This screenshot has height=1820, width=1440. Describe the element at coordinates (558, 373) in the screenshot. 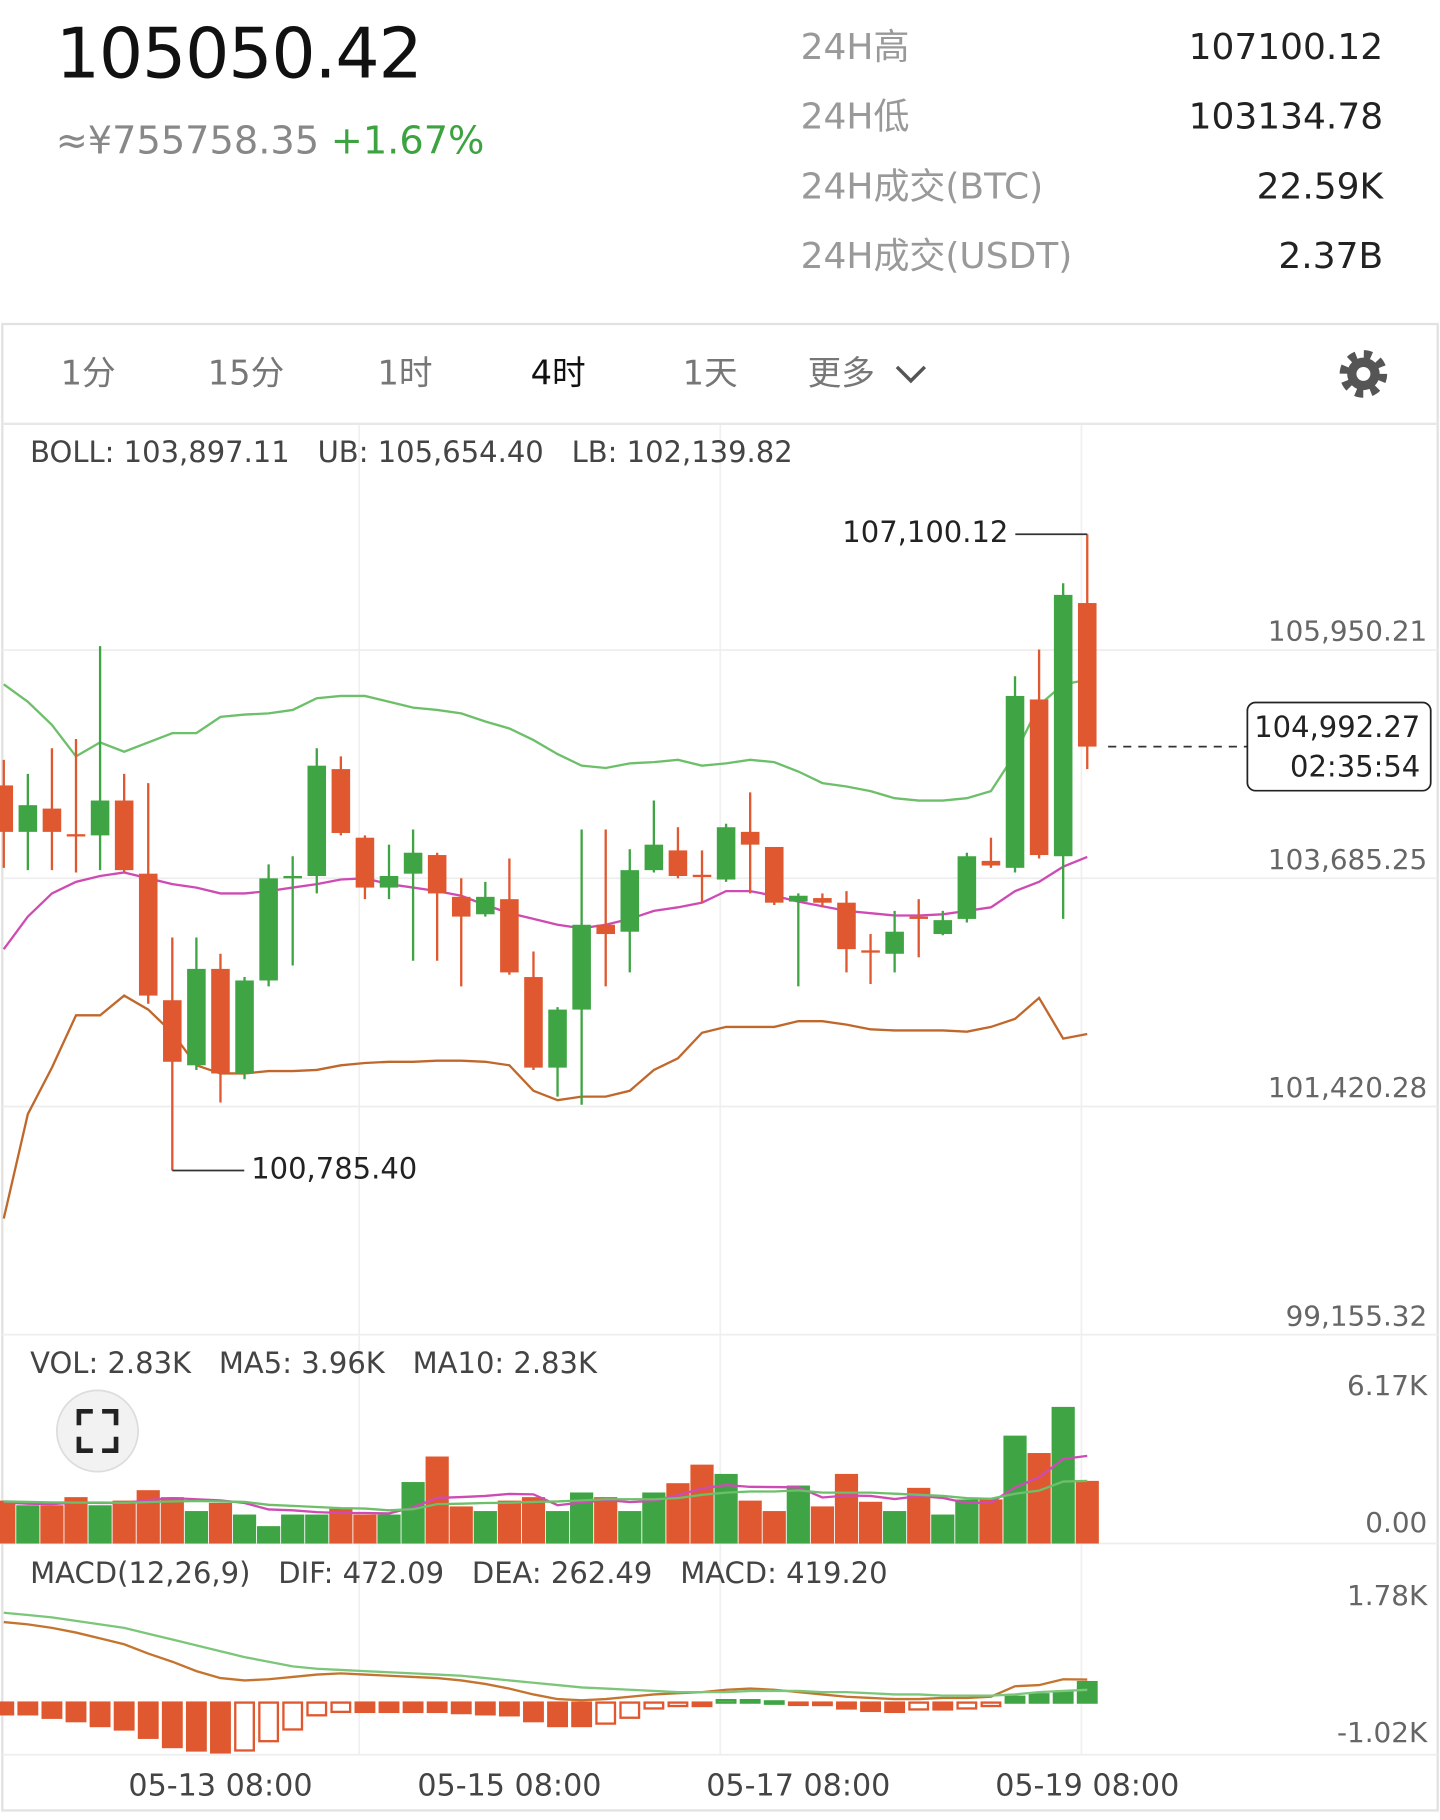

I see `timeframe-tab: 4时` at that location.